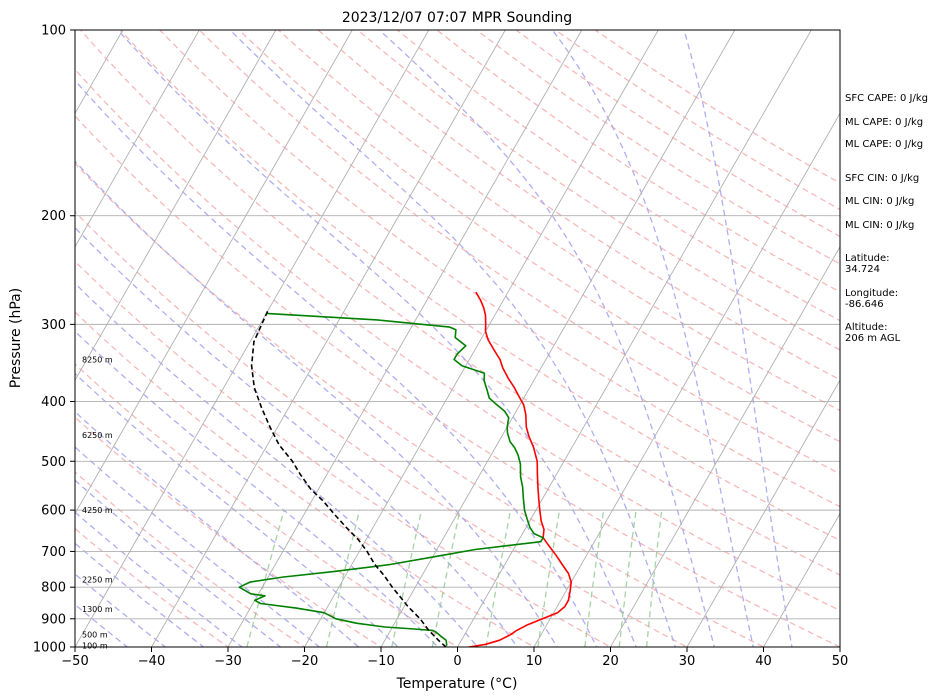 This screenshot has width=947, height=700. What do you see at coordinates (53, 402) in the screenshot?
I see `y-tick-label: 400` at bounding box center [53, 402].